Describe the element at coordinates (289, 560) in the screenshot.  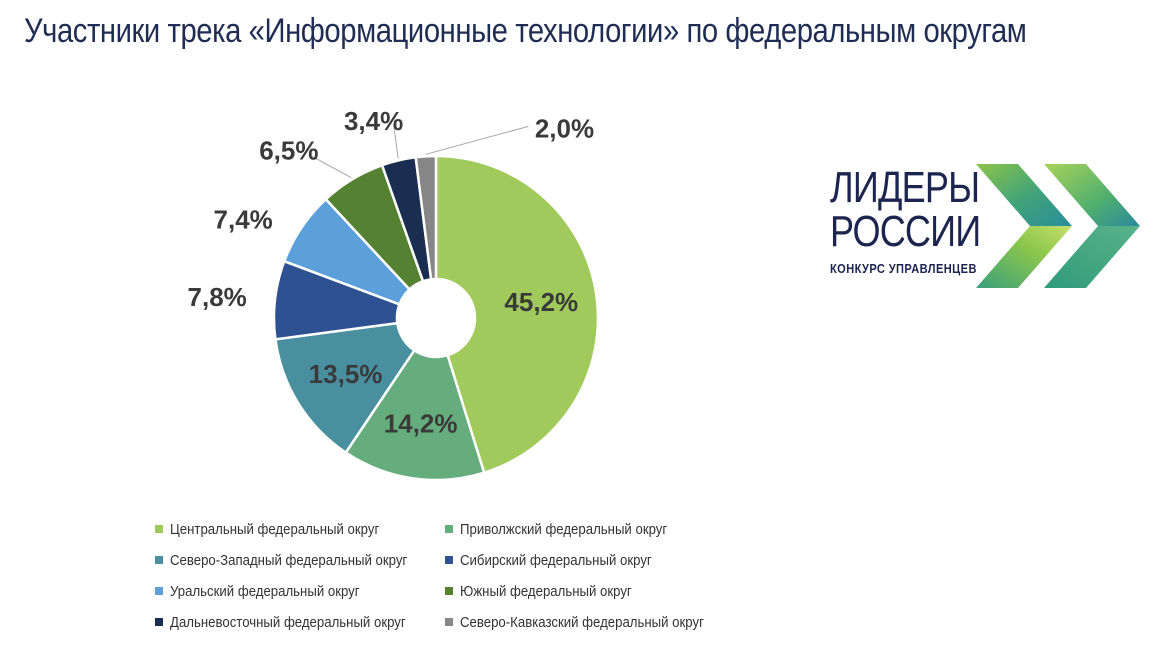
I see `legend-label: Северо-Западный федеральный округ` at that location.